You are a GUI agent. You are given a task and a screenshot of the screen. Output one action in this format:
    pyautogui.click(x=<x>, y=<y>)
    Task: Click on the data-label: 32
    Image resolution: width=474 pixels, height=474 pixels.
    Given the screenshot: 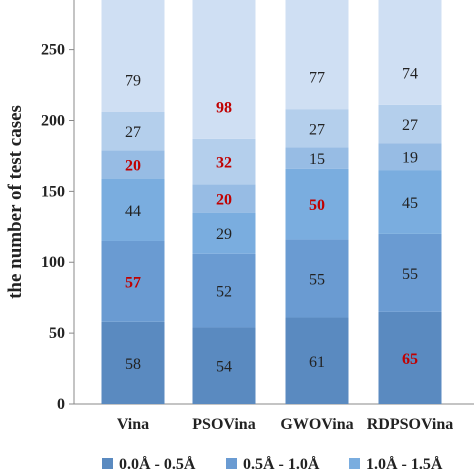 What is the action you would take?
    pyautogui.click(x=224, y=163)
    